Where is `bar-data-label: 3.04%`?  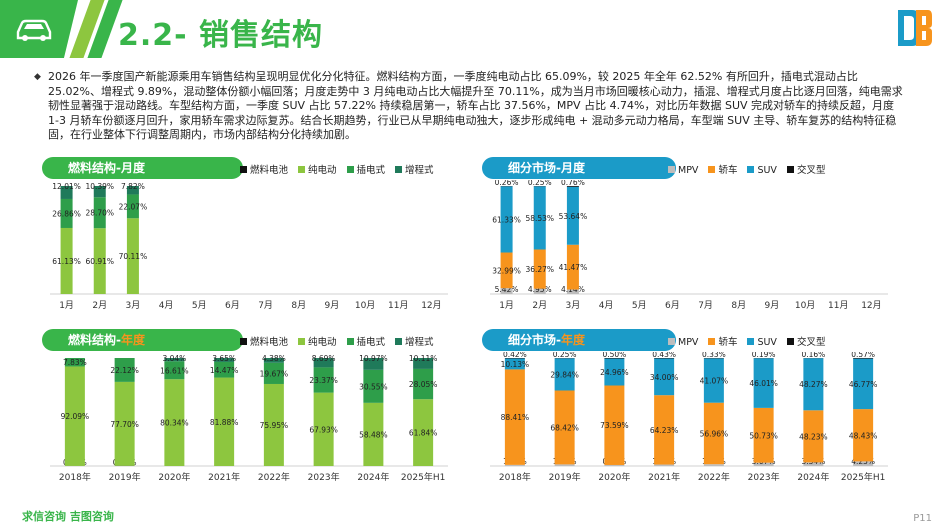 bar-data-label: 3.04% is located at coordinates (174, 358).